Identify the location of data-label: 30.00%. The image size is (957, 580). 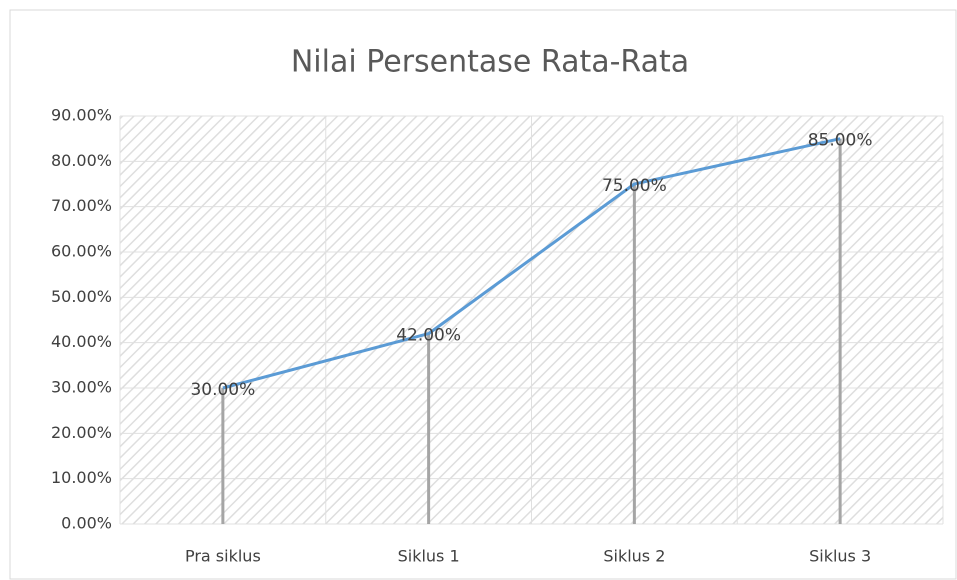
(222, 390).